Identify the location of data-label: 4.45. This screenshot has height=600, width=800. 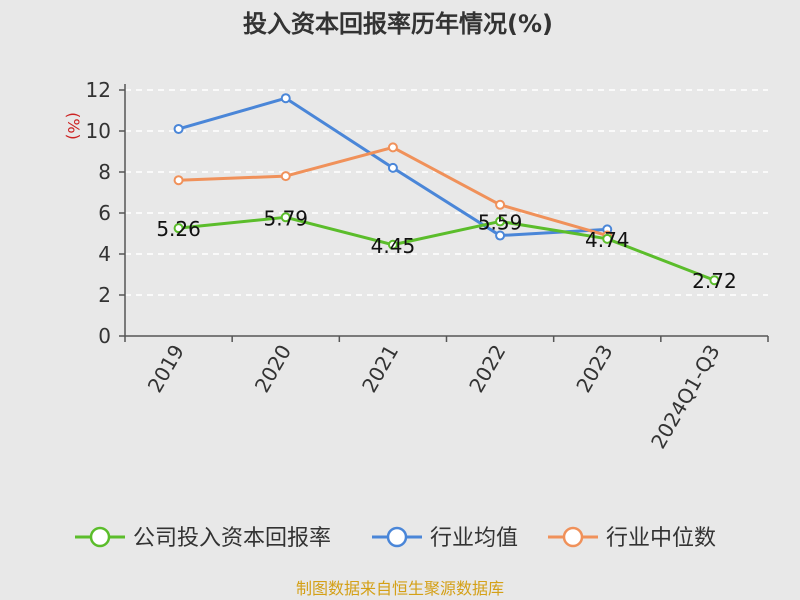
(393, 246).